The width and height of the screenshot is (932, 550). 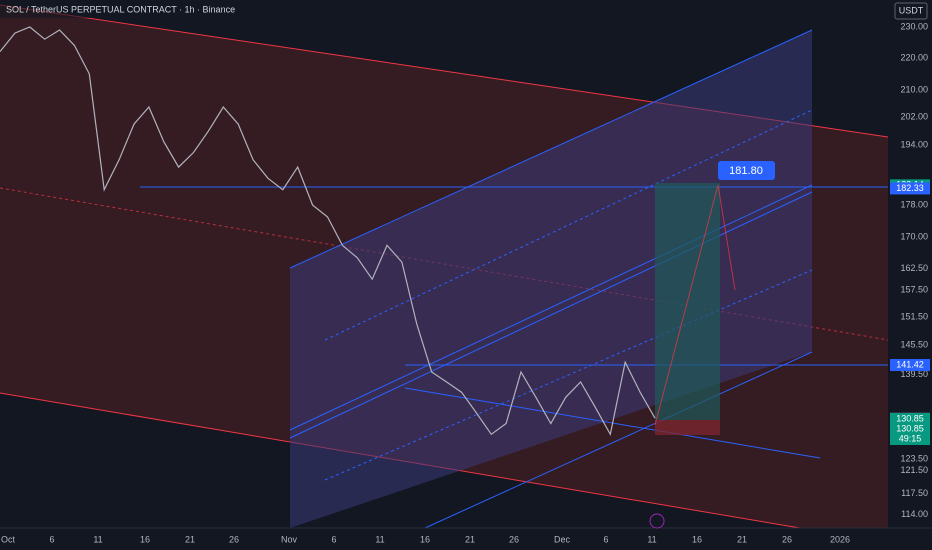 I want to click on price-tick-label: 230.00, so click(x=914, y=26).